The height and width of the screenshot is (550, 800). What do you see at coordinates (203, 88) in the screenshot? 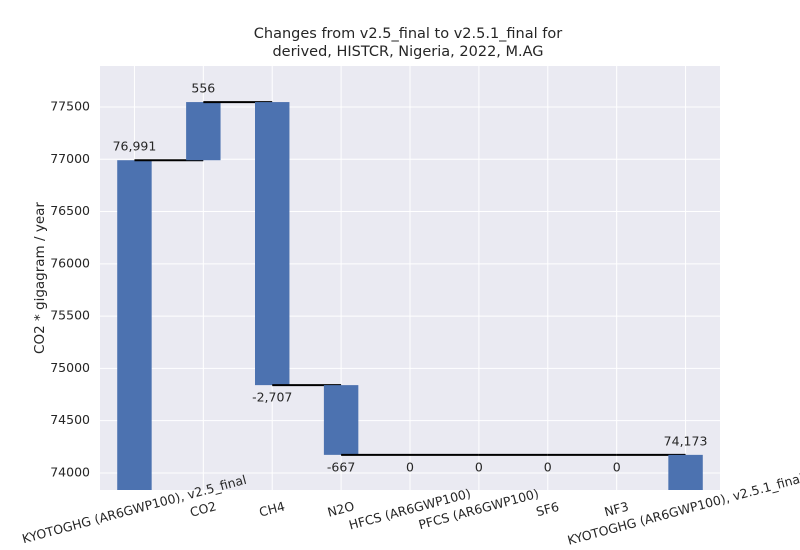
I see `value-label: 556` at bounding box center [203, 88].